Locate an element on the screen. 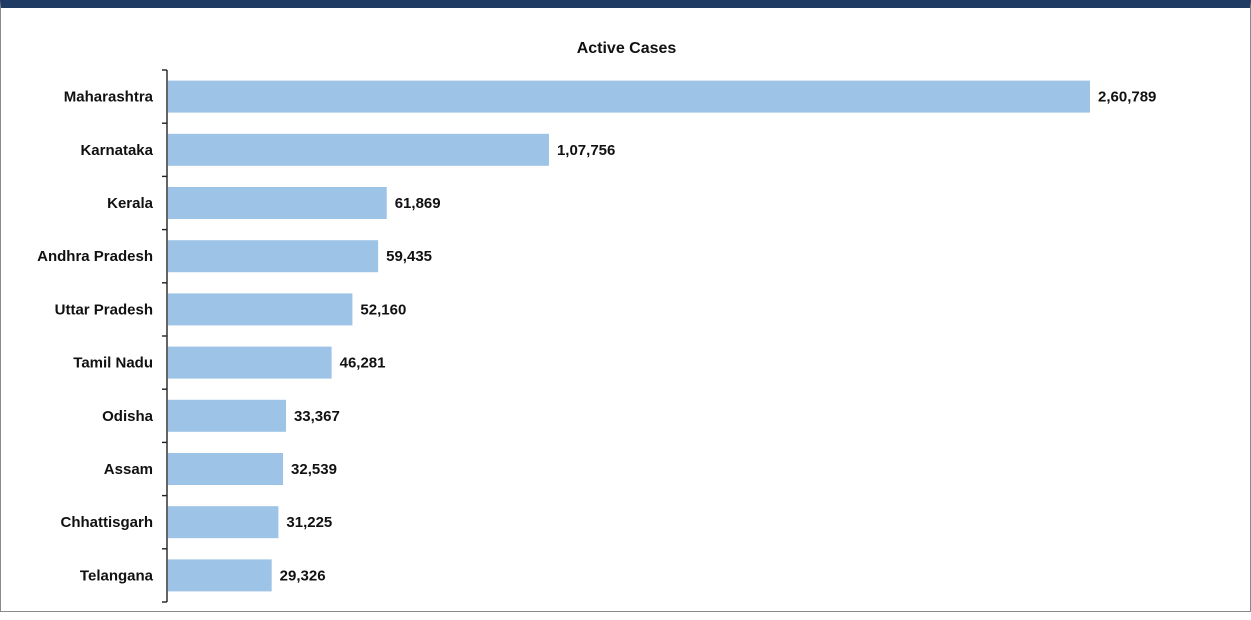 This screenshot has height=620, width=1251. data-label: 1,07,756 is located at coordinates (586, 150).